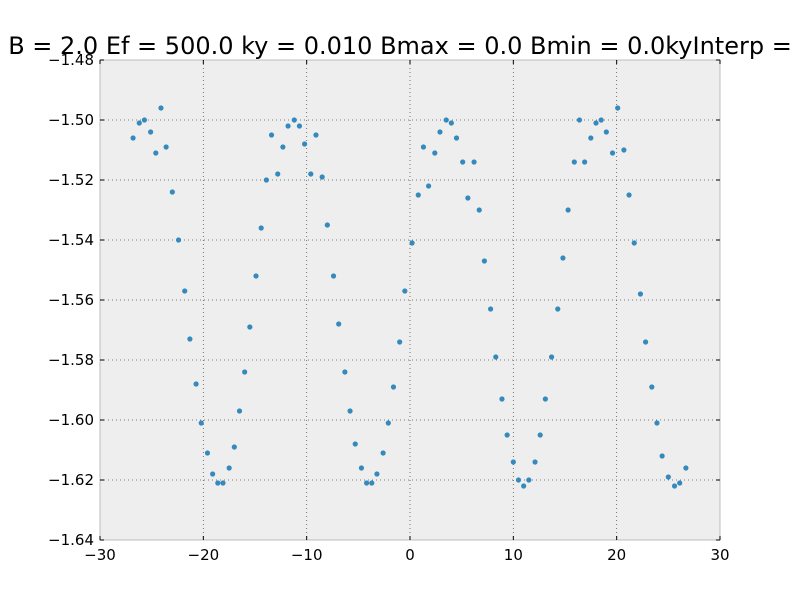  What do you see at coordinates (71, 180) in the screenshot?
I see `y-tick-label: −1.52` at bounding box center [71, 180].